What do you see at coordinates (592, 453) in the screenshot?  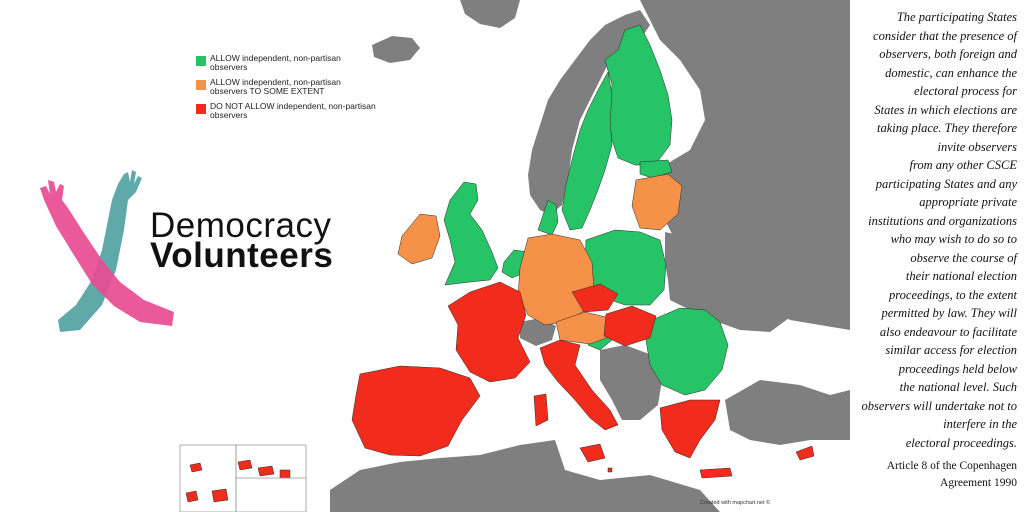 I see `region-sicily` at bounding box center [592, 453].